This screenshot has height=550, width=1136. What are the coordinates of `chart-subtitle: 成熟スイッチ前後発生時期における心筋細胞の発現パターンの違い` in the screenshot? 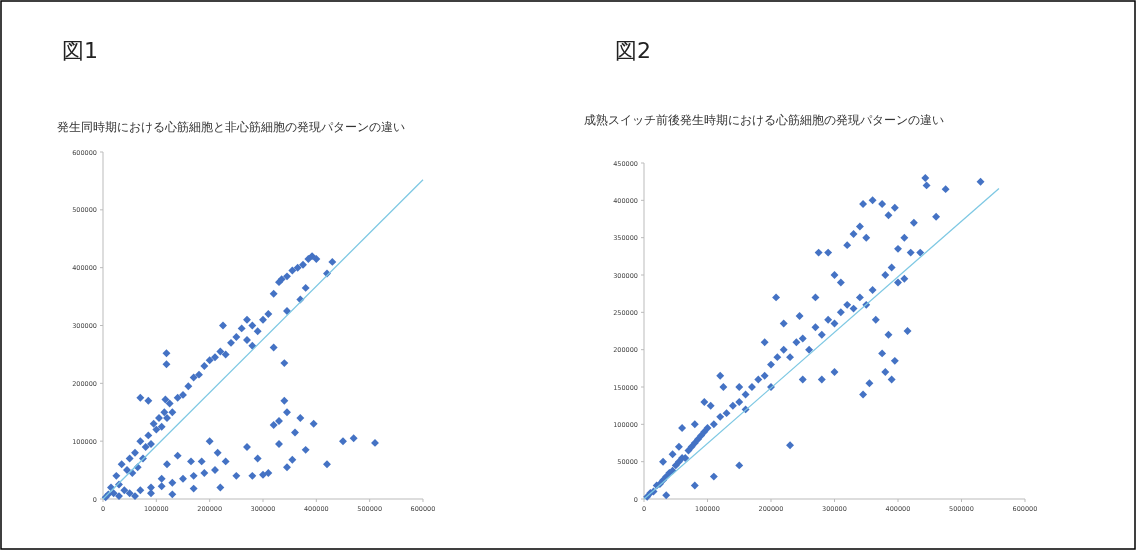 It's located at (764, 120).